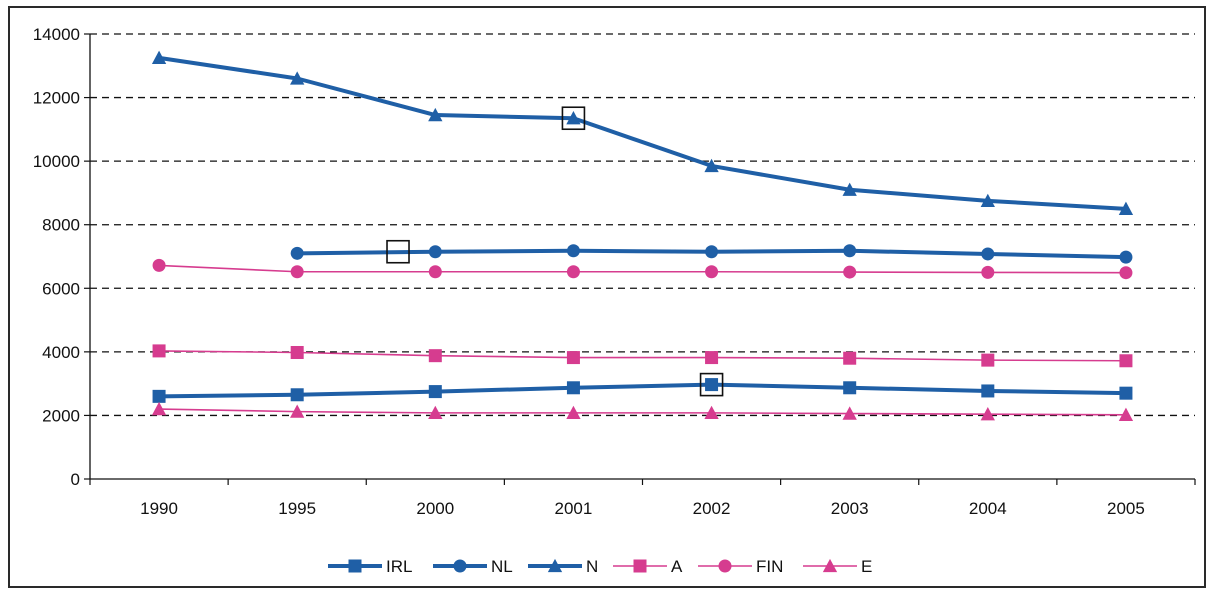 The image size is (1216, 596). I want to click on annotations, so click(555, 251).